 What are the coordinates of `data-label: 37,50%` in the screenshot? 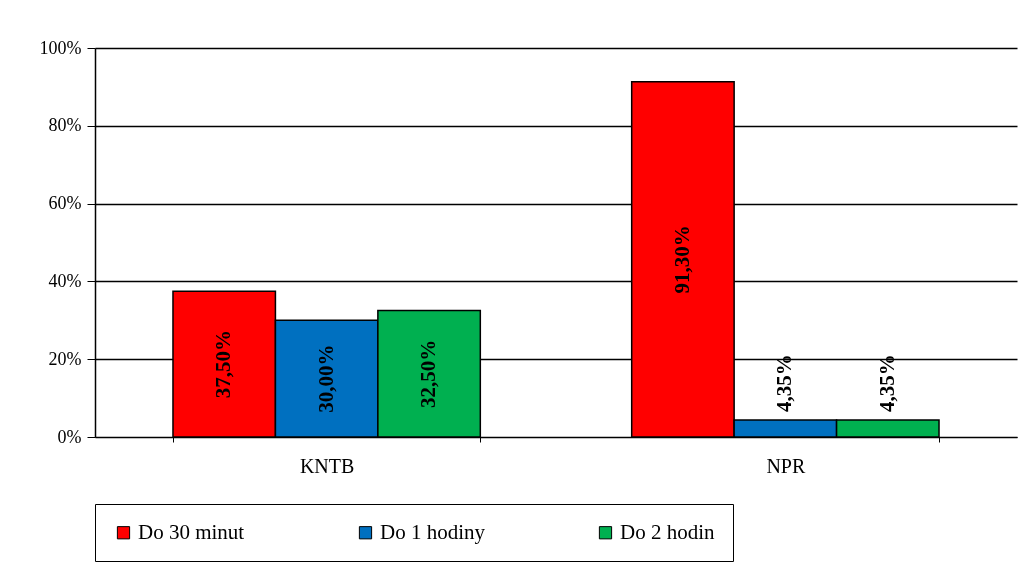 It's located at (223, 364).